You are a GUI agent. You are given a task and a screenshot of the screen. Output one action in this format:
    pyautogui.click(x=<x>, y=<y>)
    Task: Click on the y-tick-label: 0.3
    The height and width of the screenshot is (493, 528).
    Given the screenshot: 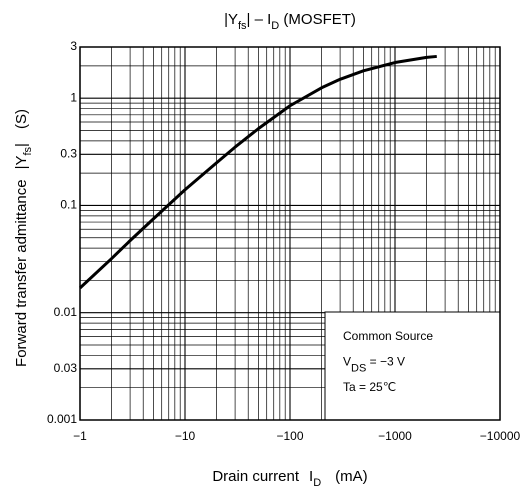 What is the action you would take?
    pyautogui.click(x=68, y=153)
    